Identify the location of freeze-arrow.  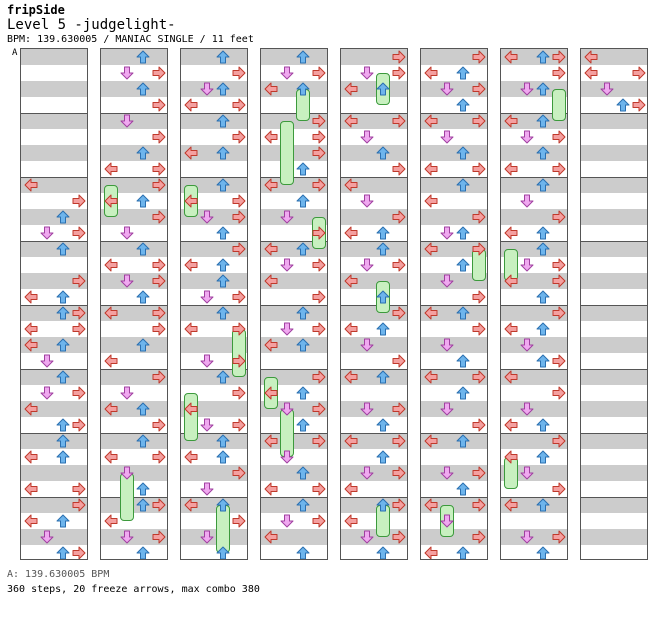
(191, 417).